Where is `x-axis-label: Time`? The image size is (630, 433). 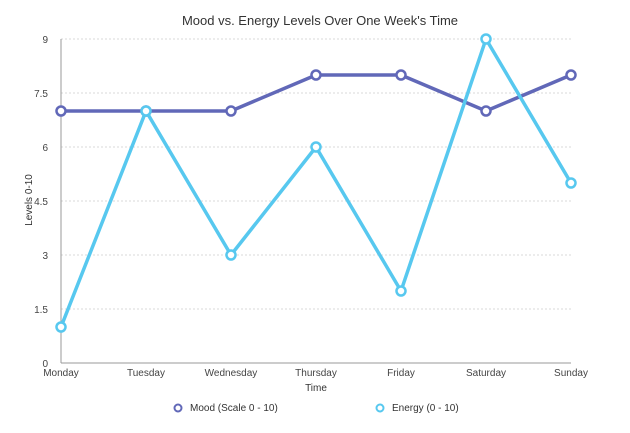
x-axis-label: Time is located at coordinates (316, 388).